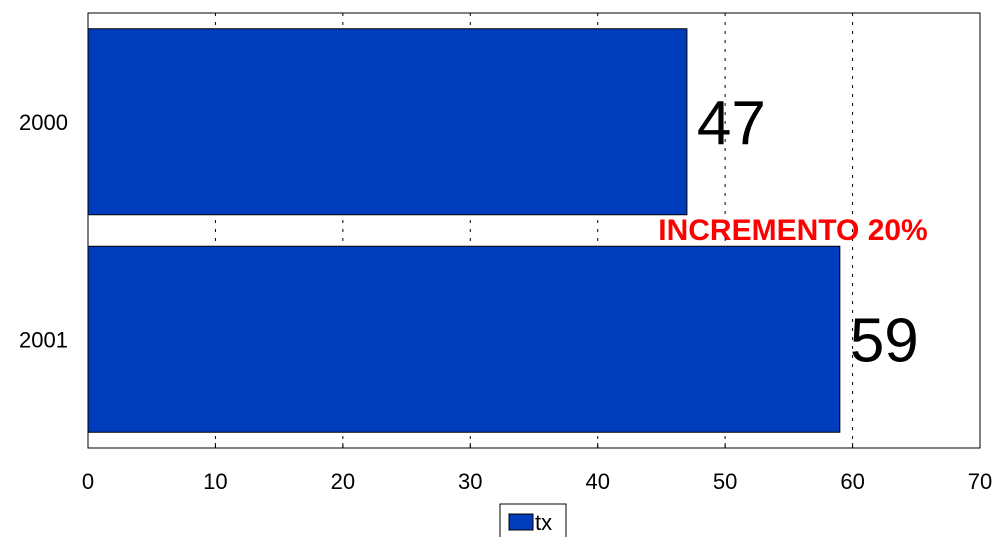  I want to click on x-tick-label: 60, so click(852, 481).